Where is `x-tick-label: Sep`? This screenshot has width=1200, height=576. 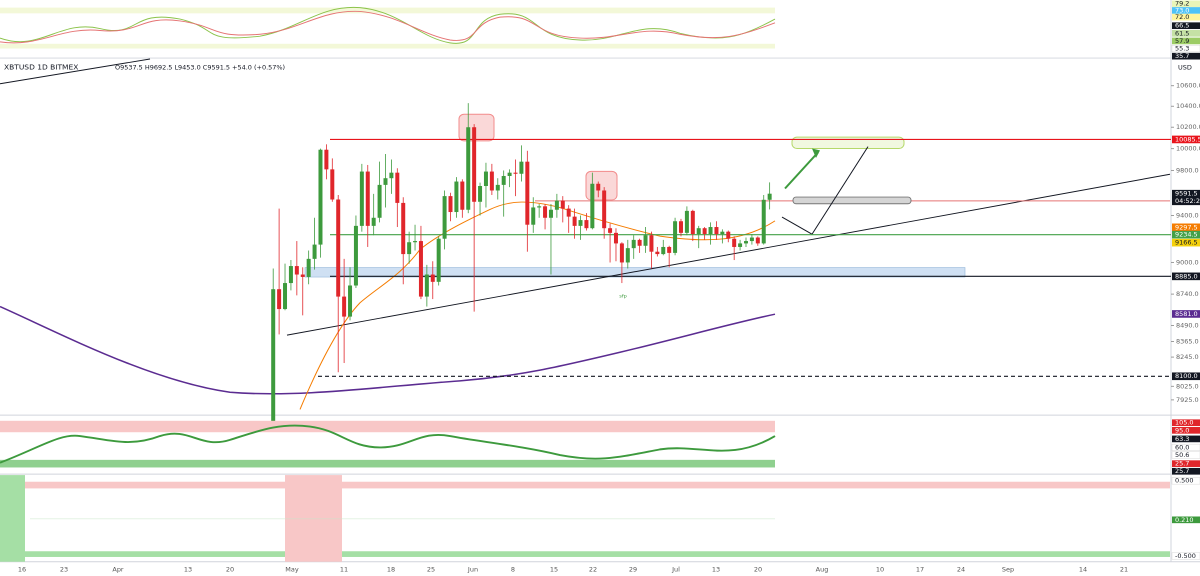 x-tick-label: Sep is located at coordinates (1008, 569).